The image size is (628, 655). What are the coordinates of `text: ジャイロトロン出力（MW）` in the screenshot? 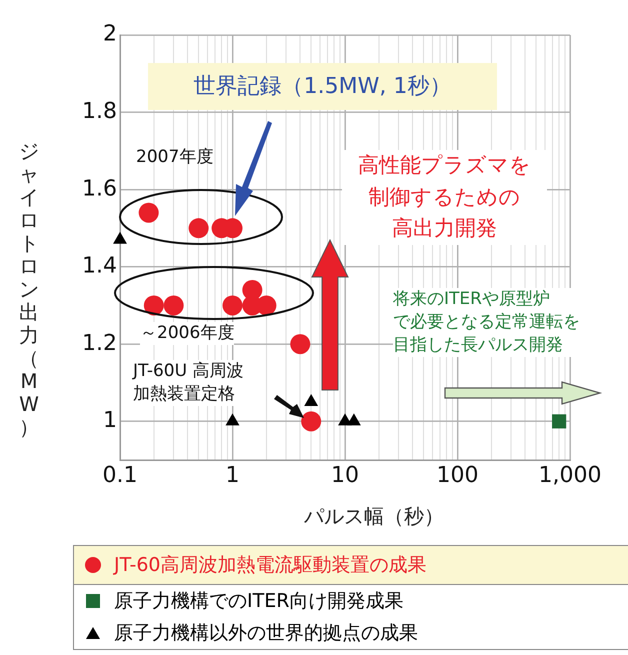 It's located at (29, 289).